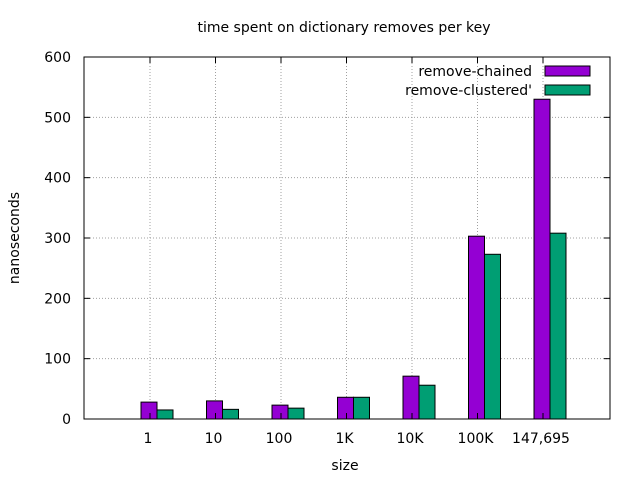 This screenshot has width=640, height=480. I want to click on x-axis-label: size, so click(344, 466).